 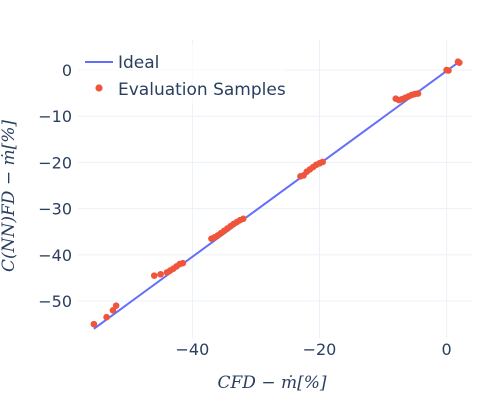 What do you see at coordinates (320, 349) in the screenshot?
I see `x-tick-label: −20` at bounding box center [320, 349].